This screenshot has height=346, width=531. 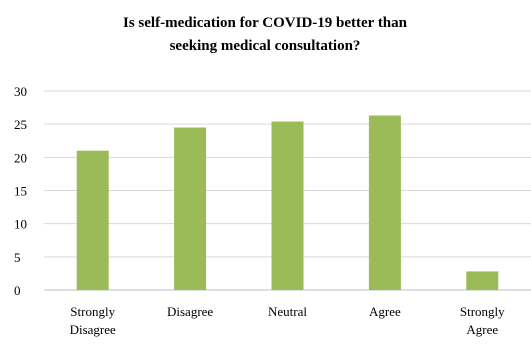 I want to click on y-tick-label: 20, so click(x=20, y=157).